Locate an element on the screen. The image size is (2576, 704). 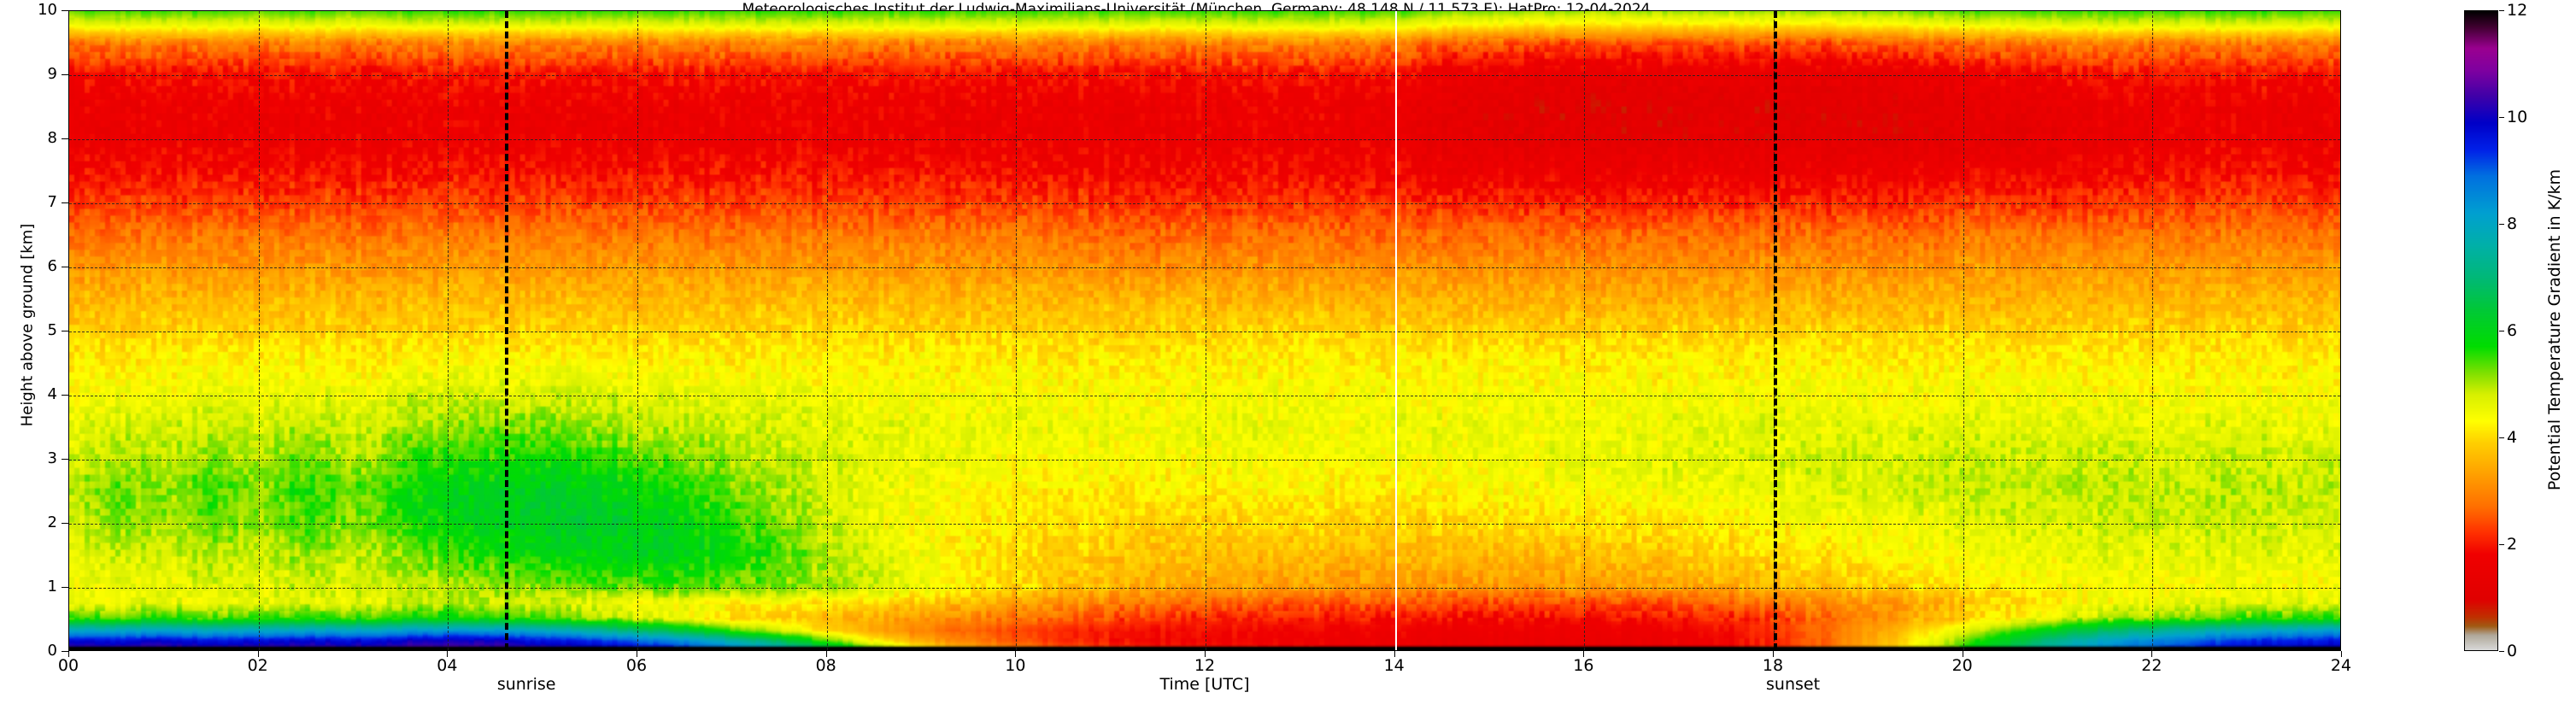
y-tick-label: 6 is located at coordinates (52, 266).